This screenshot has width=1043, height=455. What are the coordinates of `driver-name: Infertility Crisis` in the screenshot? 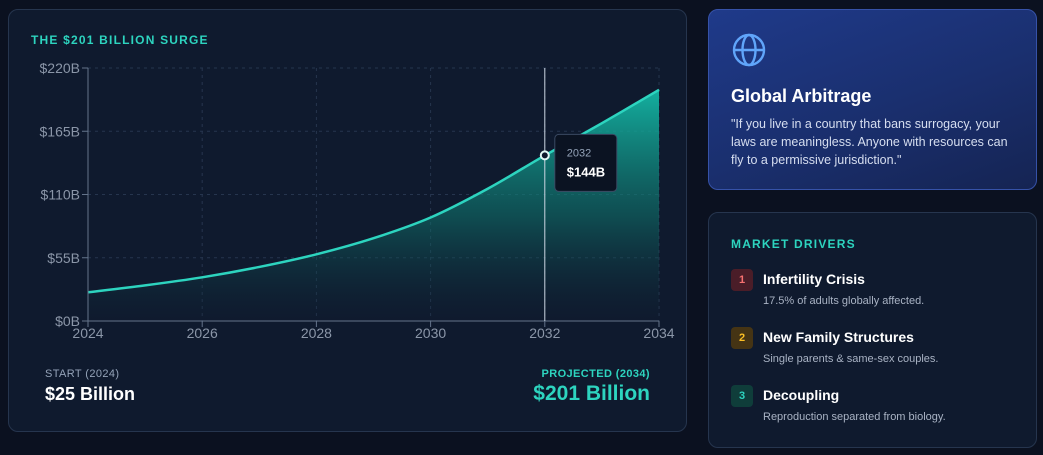 It's located at (814, 279).